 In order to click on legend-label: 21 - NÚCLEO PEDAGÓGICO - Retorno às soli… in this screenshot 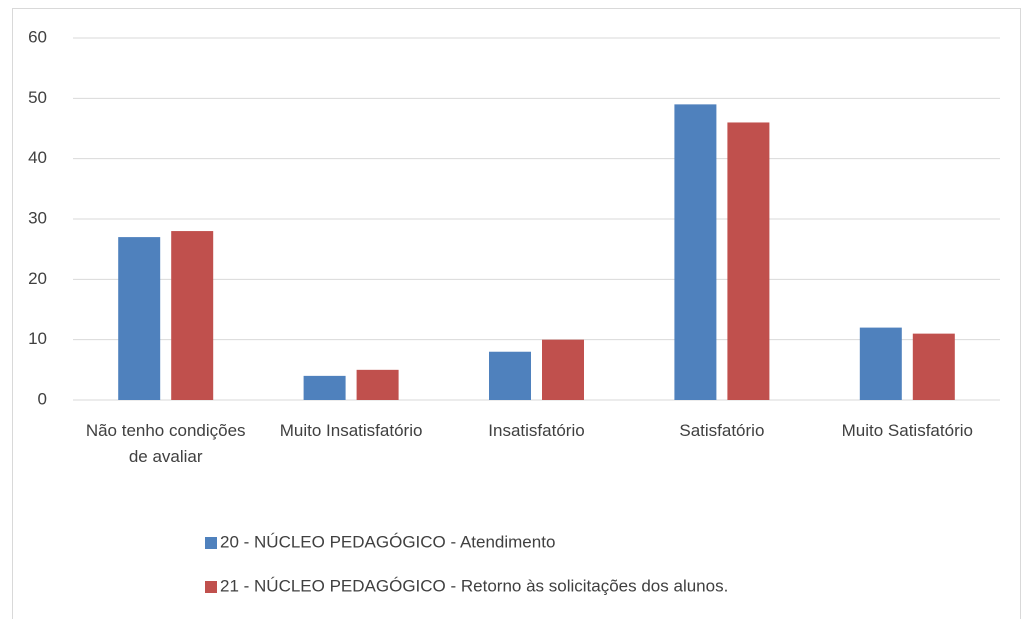, I will do `click(474, 585)`.